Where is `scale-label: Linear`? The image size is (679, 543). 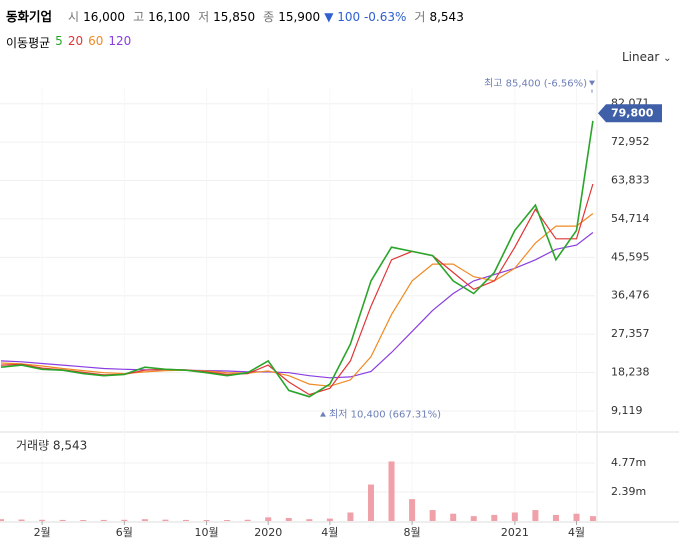 scale-label: Linear is located at coordinates (641, 57).